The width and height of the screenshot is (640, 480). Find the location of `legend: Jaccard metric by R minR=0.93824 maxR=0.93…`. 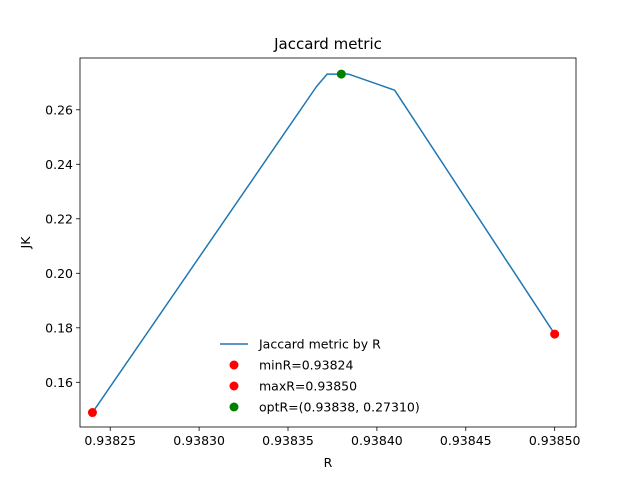

legend: Jaccard metric by R minR=0.93824 maxR=0.93… is located at coordinates (320, 376).